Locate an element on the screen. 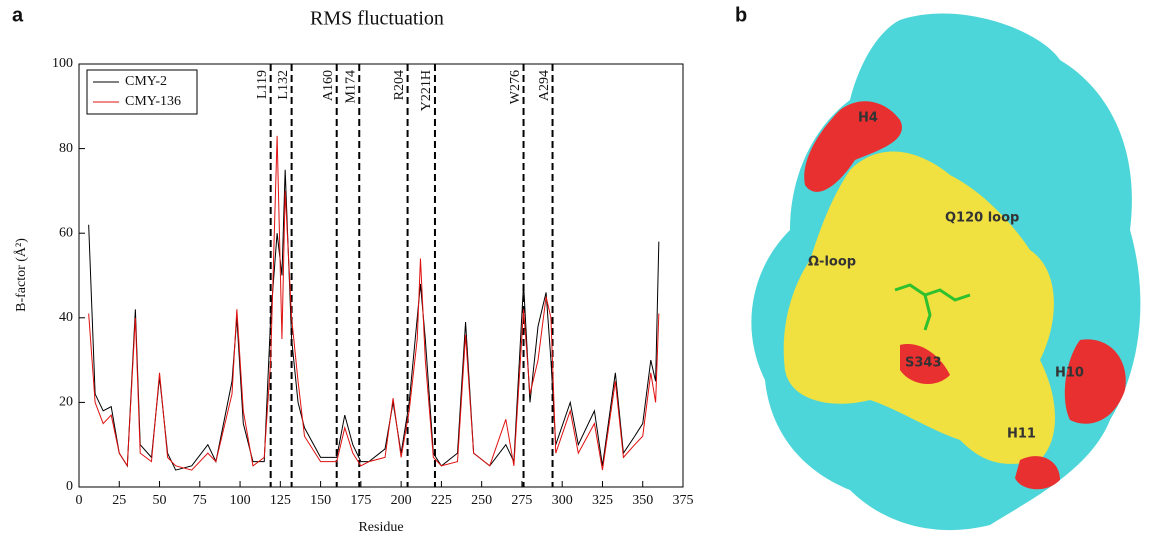 The height and width of the screenshot is (537, 1159). x-tick-label: 350 is located at coordinates (642, 500).